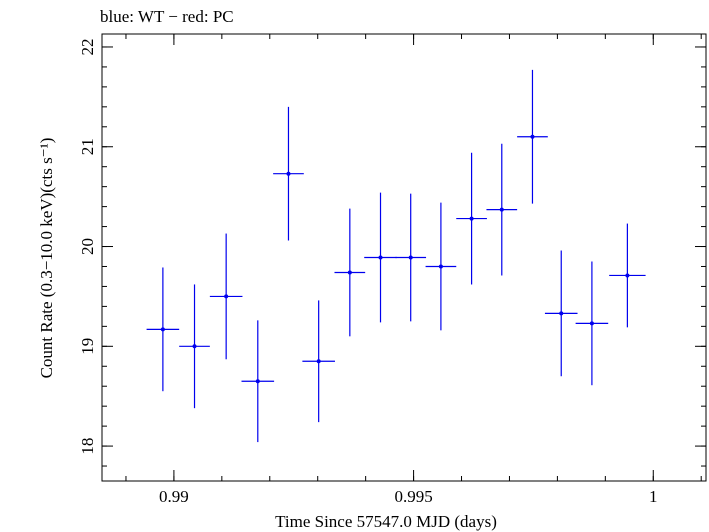  What do you see at coordinates (413, 496) in the screenshot?
I see `x-tick-label: 0.995` at bounding box center [413, 496].